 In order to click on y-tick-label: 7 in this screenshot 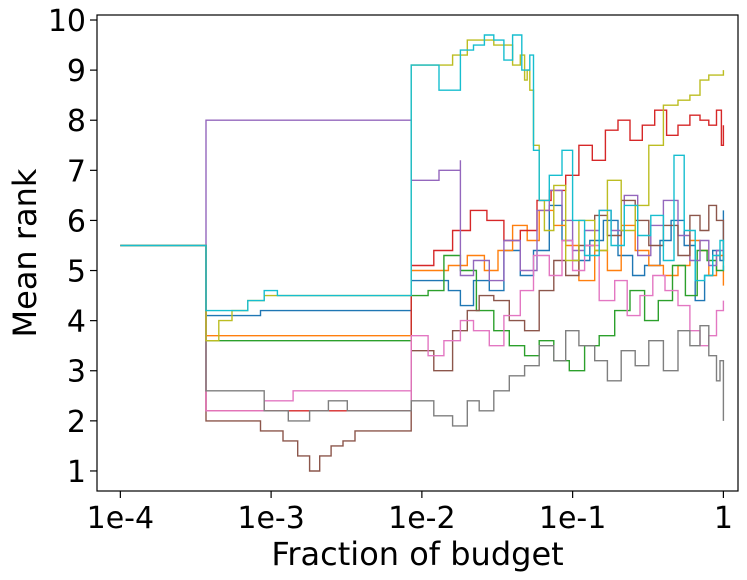, I will do `click(76, 171)`.